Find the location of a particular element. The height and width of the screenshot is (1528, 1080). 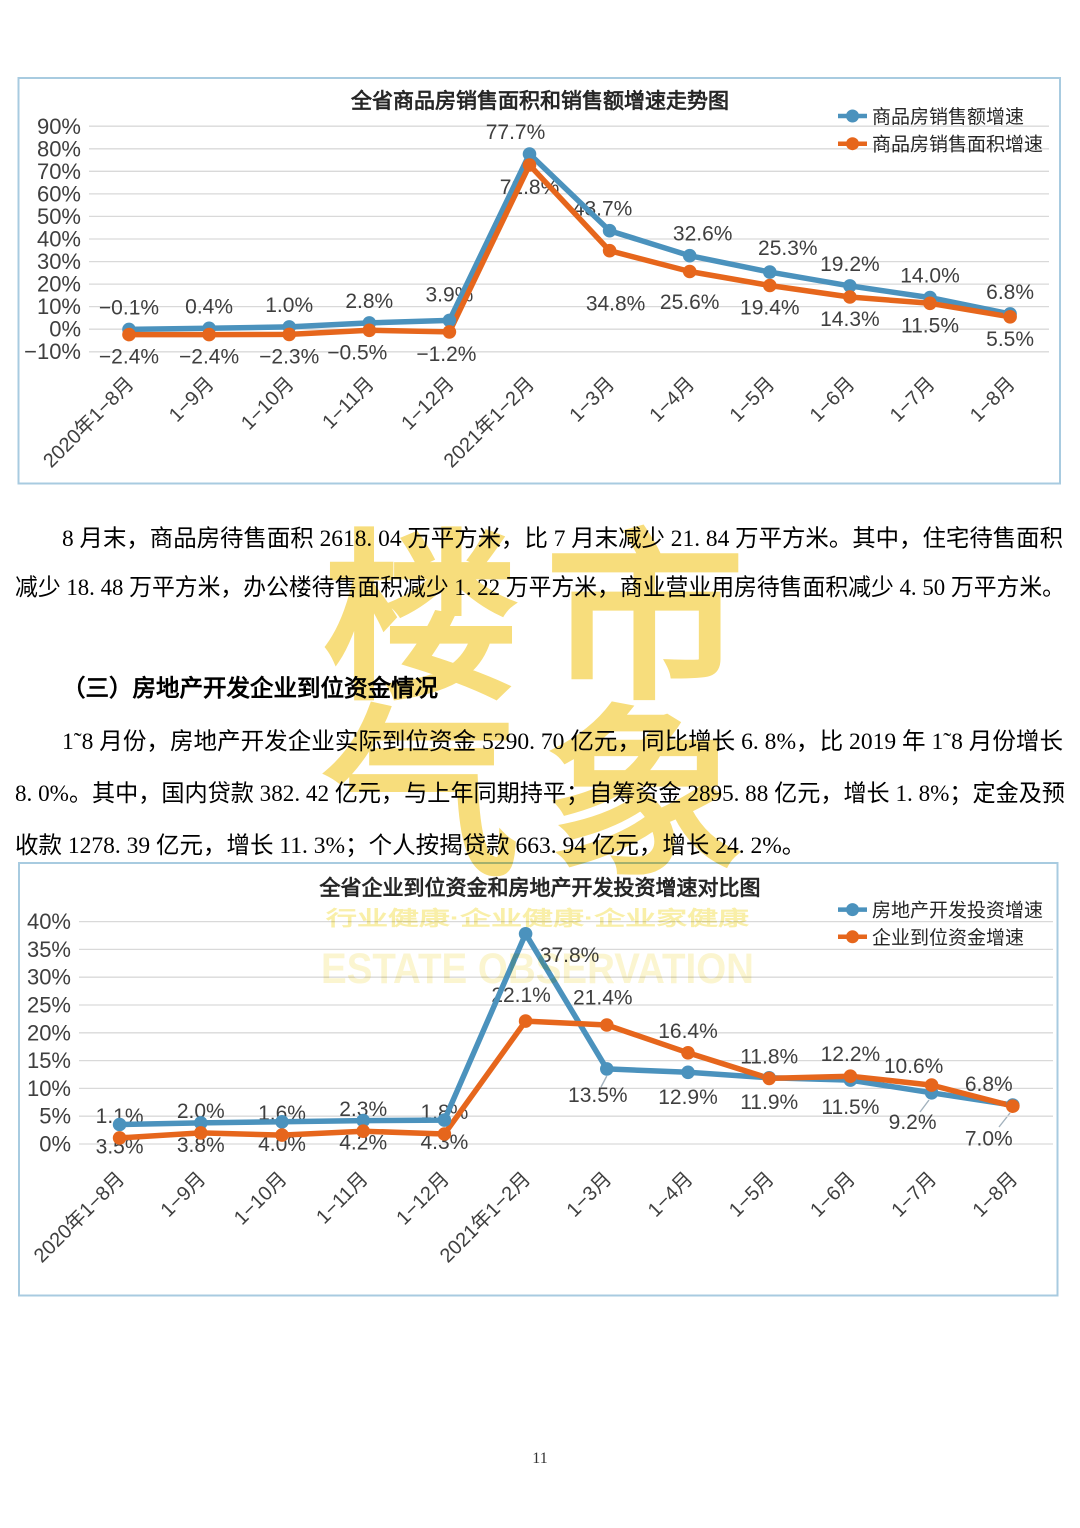

svg-text: 37.8% is located at coordinates (570, 955).